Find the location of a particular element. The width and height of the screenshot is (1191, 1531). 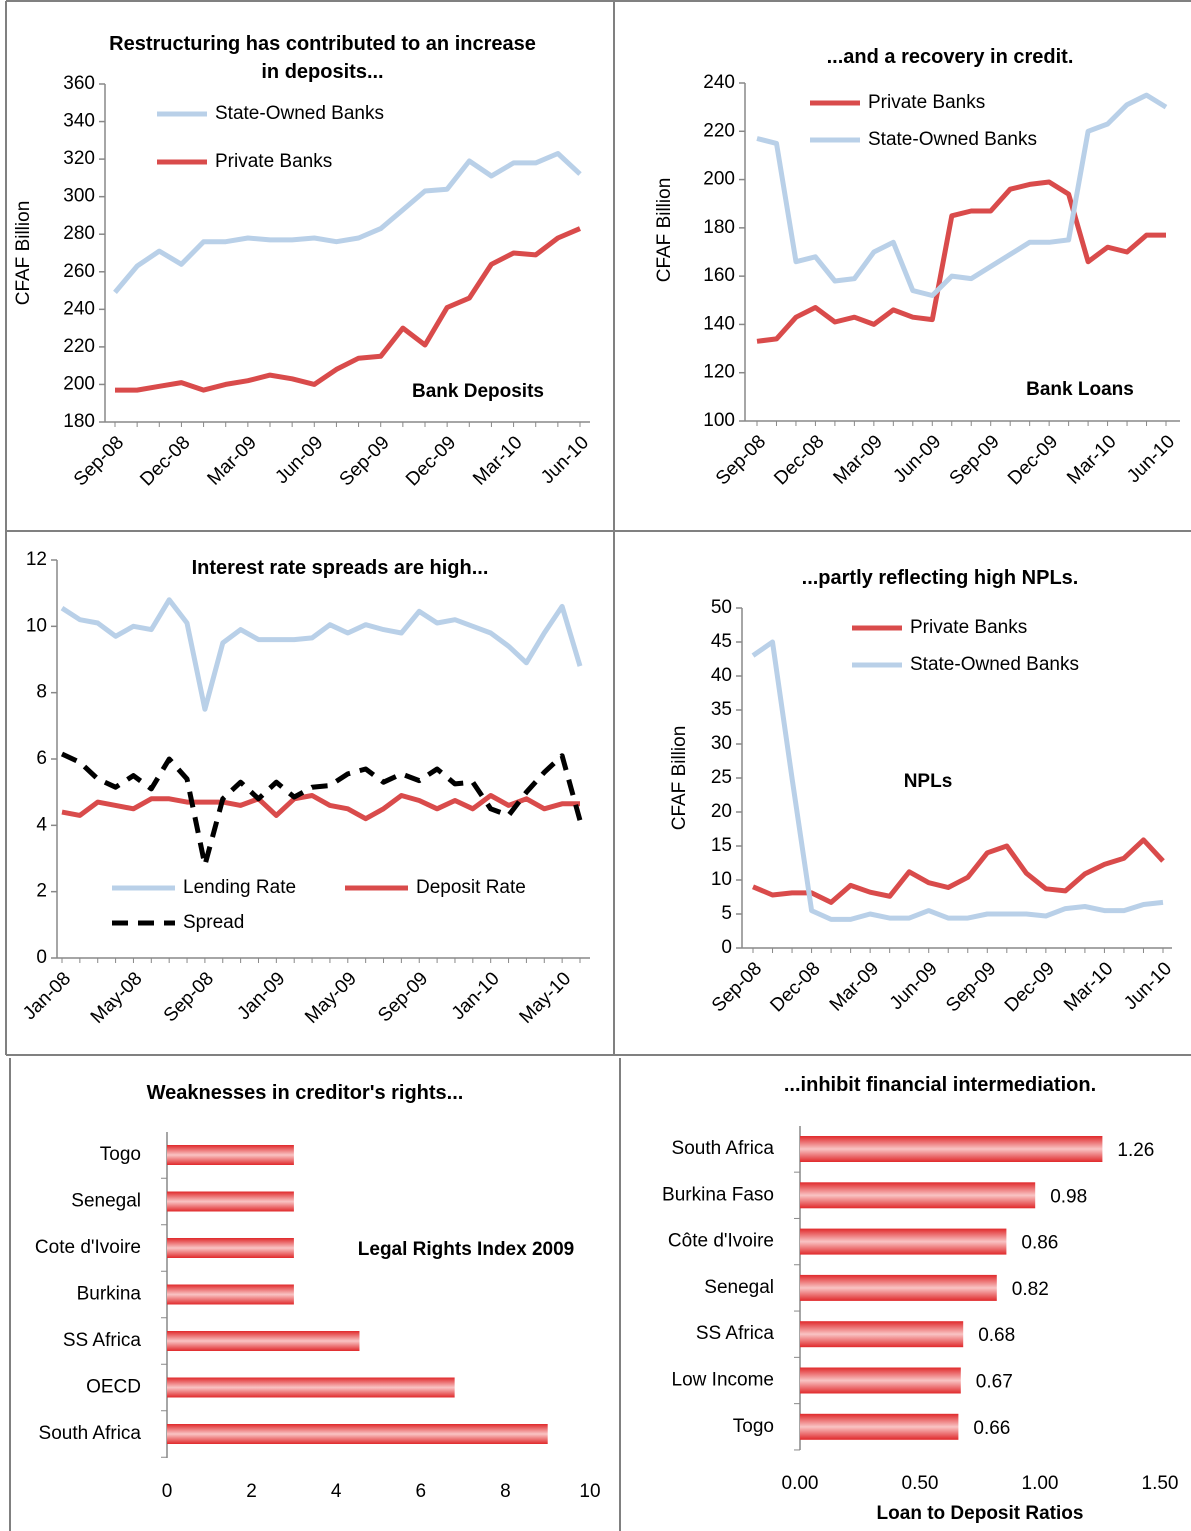

x-tick-label: Jan-10 is located at coordinates (476, 996).